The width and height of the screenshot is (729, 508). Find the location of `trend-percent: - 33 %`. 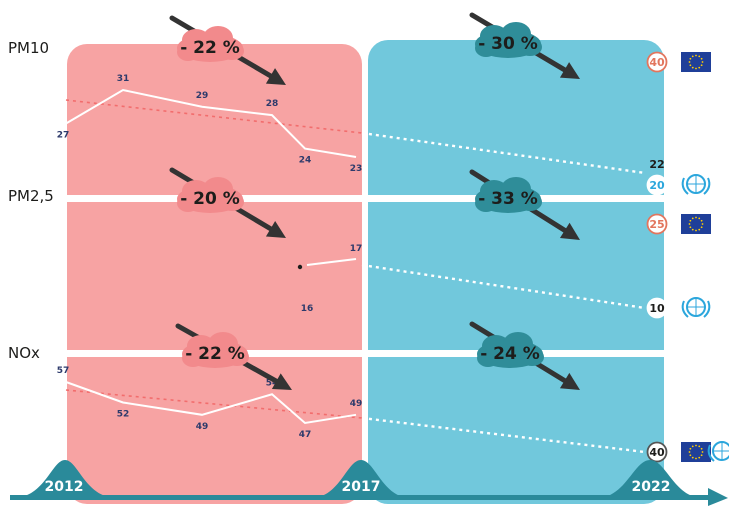

trend-percent: - 33 % is located at coordinates (508, 199).